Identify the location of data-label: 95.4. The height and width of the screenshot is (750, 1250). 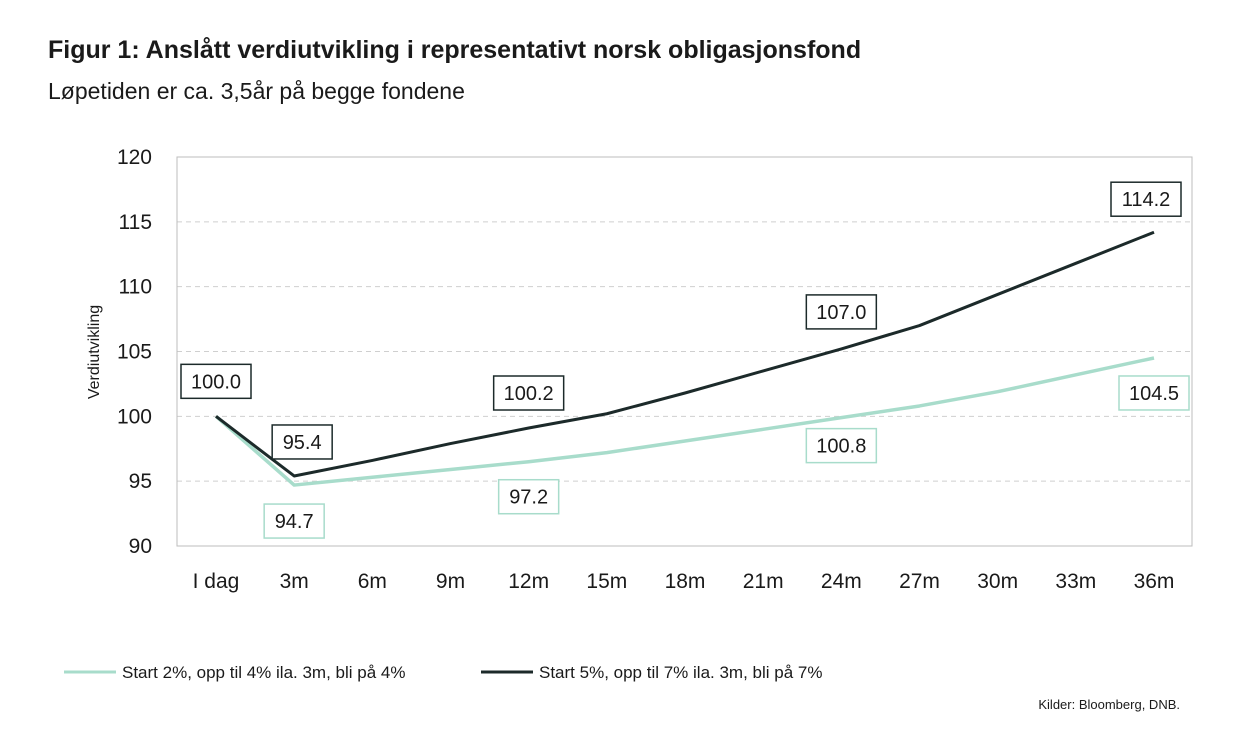
(302, 443).